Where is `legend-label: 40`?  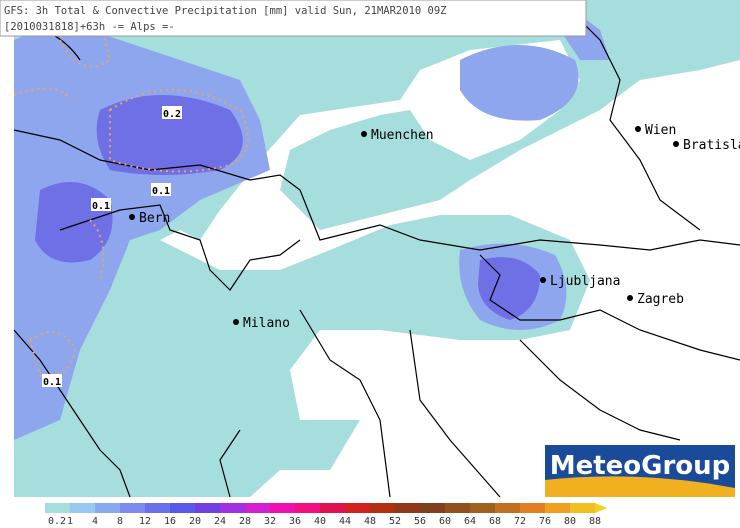 legend-label: 40 is located at coordinates (320, 521).